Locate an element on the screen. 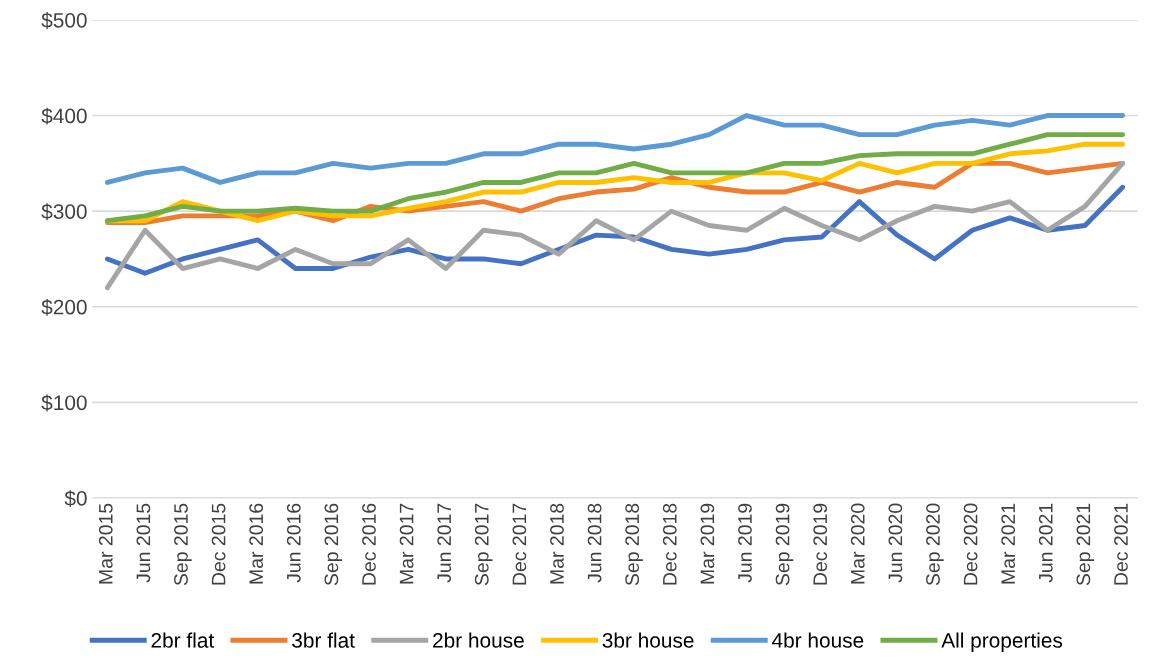 The height and width of the screenshot is (664, 1155). x-tick-label: Sep 2021 is located at coordinates (1085, 544).